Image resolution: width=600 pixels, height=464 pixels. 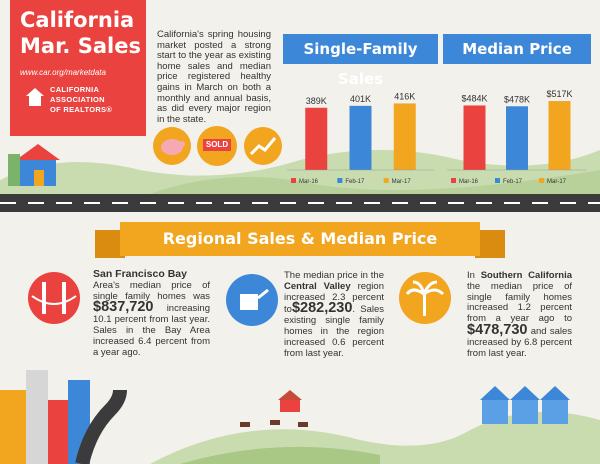 I want to click on sc-heading: Southern California, so click(x=526, y=275).